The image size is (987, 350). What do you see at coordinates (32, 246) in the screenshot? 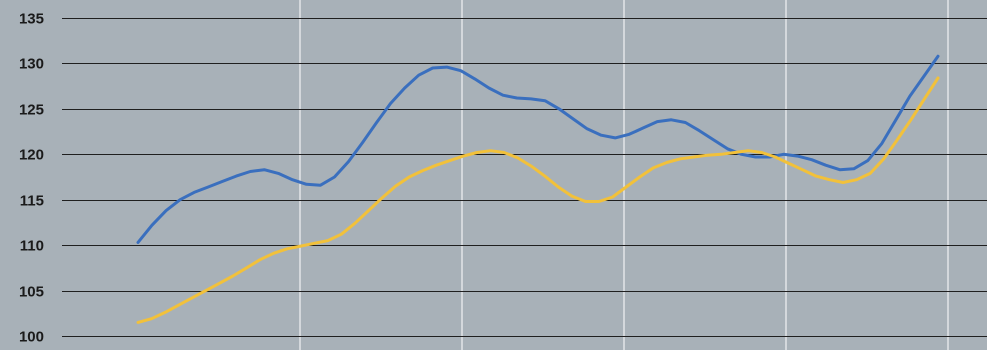
I see `y-tick-label-110: 110` at bounding box center [32, 246].